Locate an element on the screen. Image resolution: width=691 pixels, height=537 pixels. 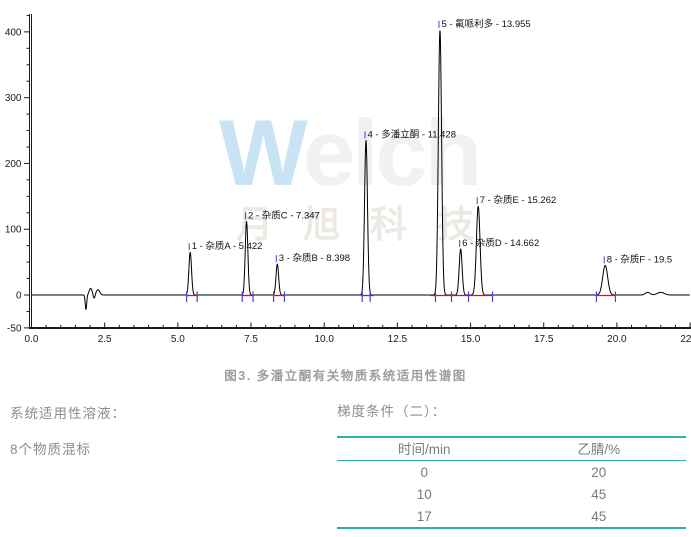
y-tick-label: 200 is located at coordinates (13, 164).